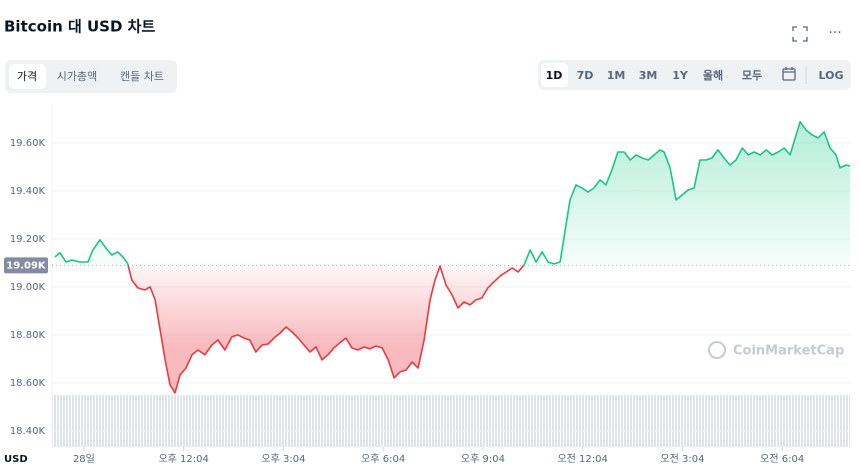 This screenshot has width=860, height=472. I want to click on more-menu: ···, so click(834, 33).